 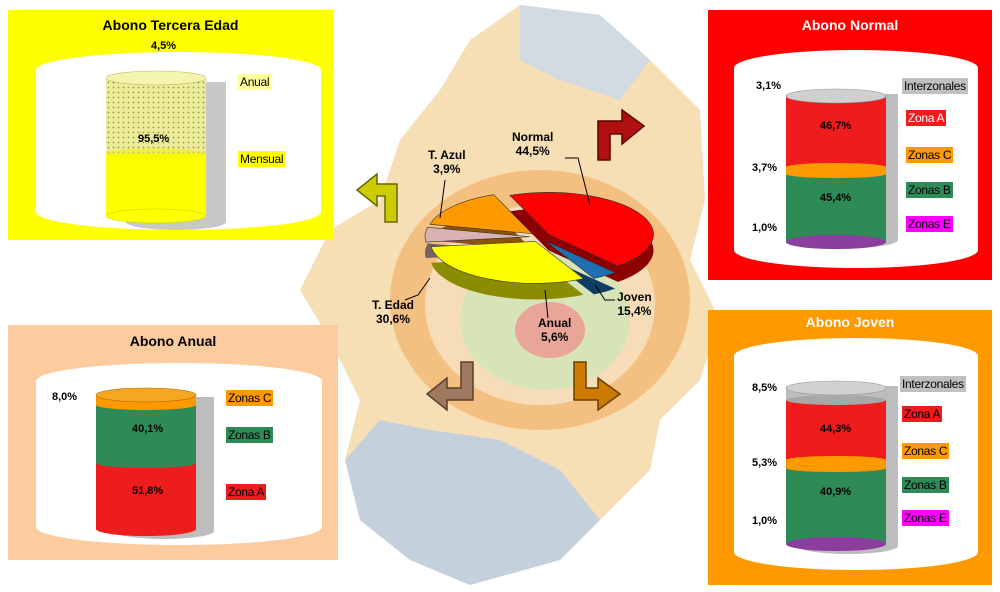 What do you see at coordinates (165, 150) in the screenshot?
I see `cylinder-tercera` at bounding box center [165, 150].